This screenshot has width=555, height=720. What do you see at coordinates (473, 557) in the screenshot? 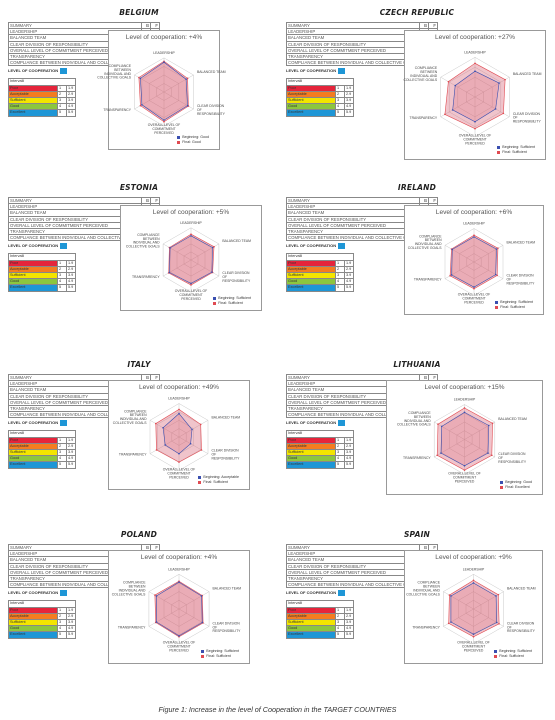
I see `chart-title: Level of cooperation: +9%` at bounding box center [473, 557].